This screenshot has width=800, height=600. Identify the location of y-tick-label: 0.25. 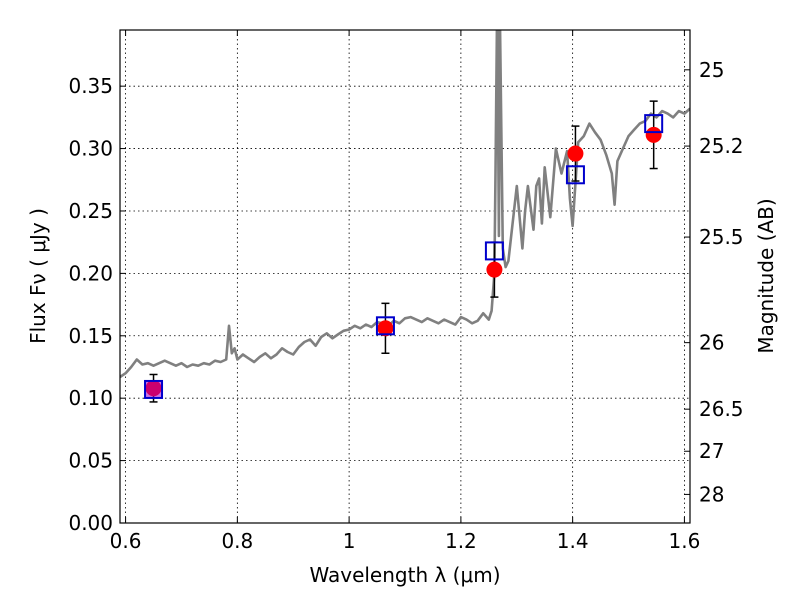
(90, 211).